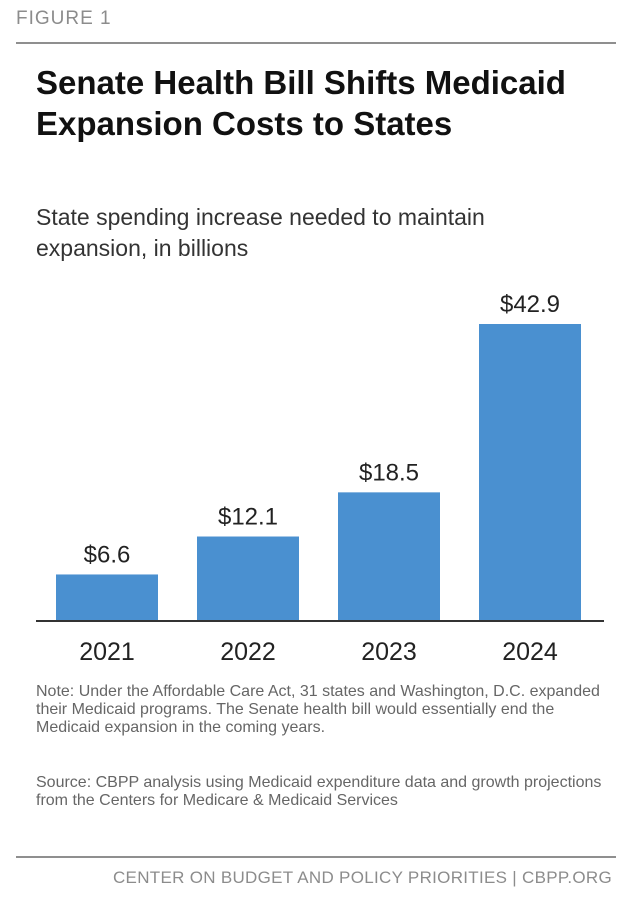 This screenshot has height=897, width=626. Describe the element at coordinates (248, 517) in the screenshot. I see `data-label-2022: $12.1` at that location.